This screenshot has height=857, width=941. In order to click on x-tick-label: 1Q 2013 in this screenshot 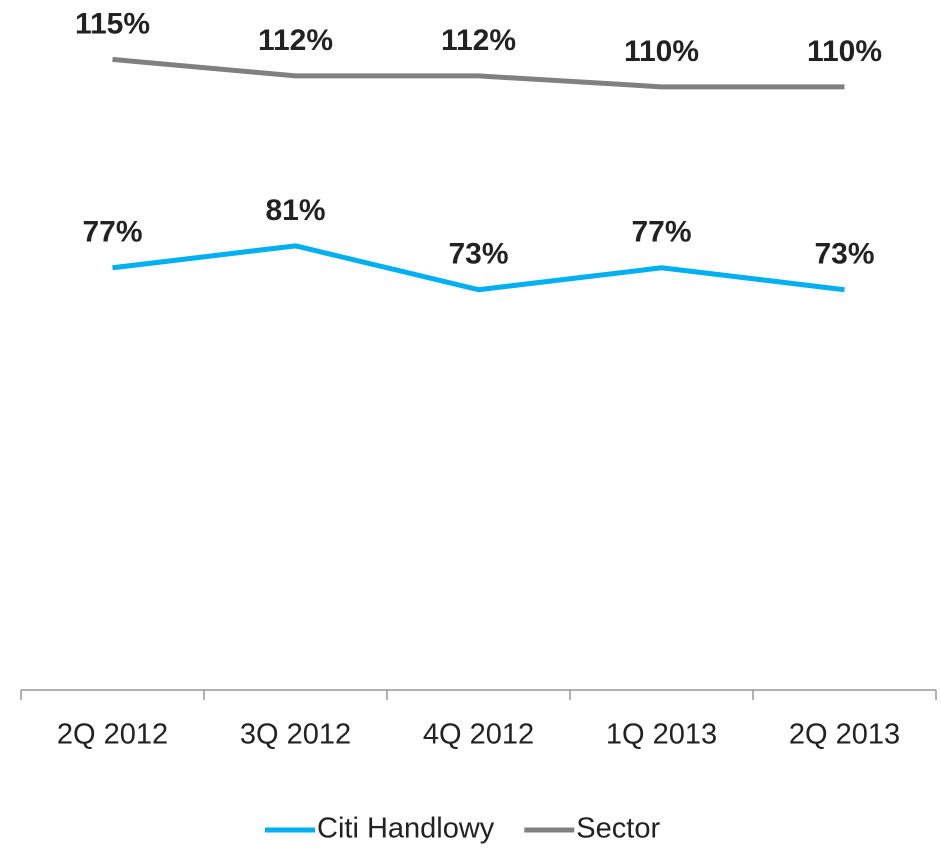, I will do `click(661, 735)`.